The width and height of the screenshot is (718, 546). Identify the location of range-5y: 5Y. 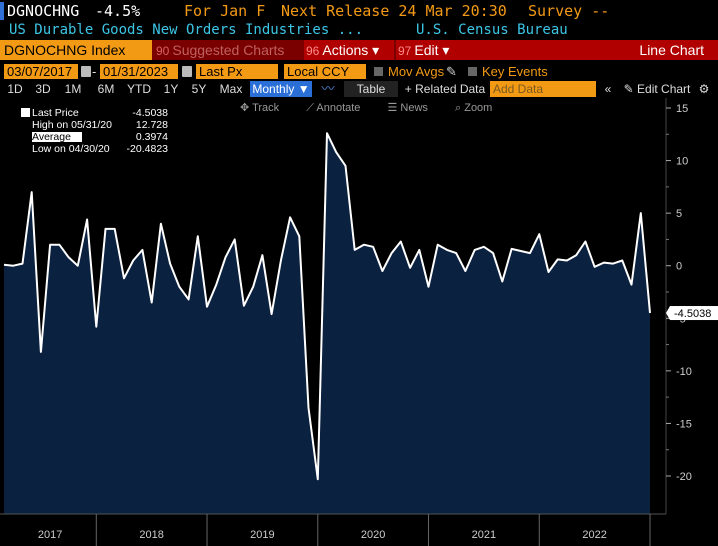
(199, 89).